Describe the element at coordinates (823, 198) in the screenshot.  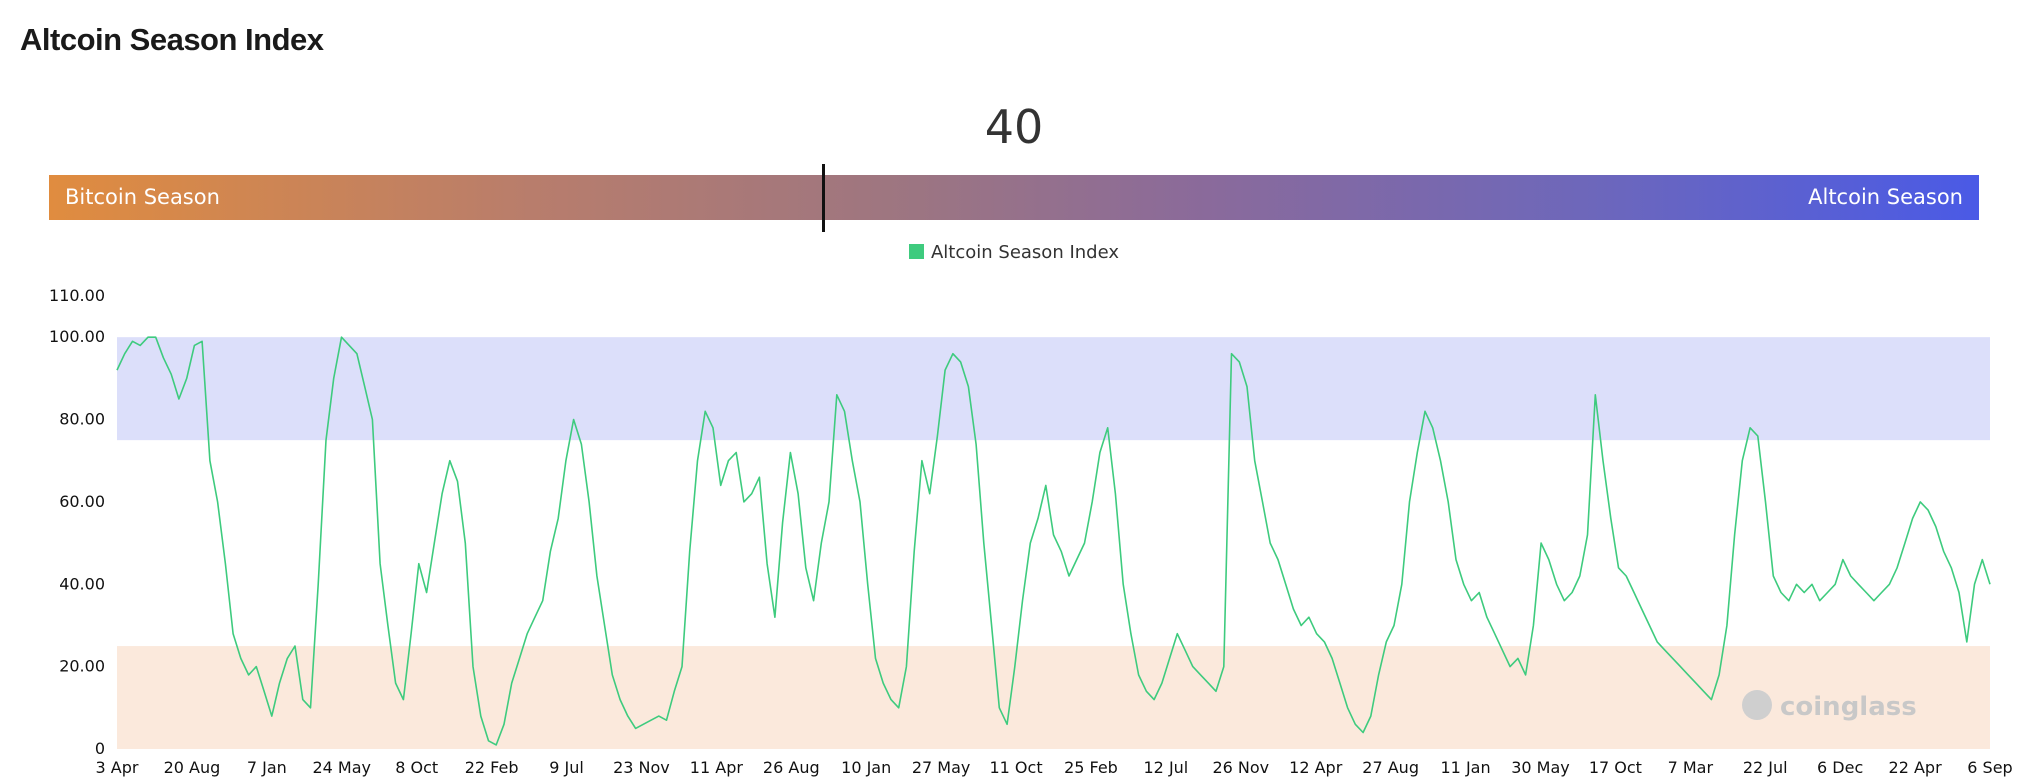
I see `gauge-marker` at that location.